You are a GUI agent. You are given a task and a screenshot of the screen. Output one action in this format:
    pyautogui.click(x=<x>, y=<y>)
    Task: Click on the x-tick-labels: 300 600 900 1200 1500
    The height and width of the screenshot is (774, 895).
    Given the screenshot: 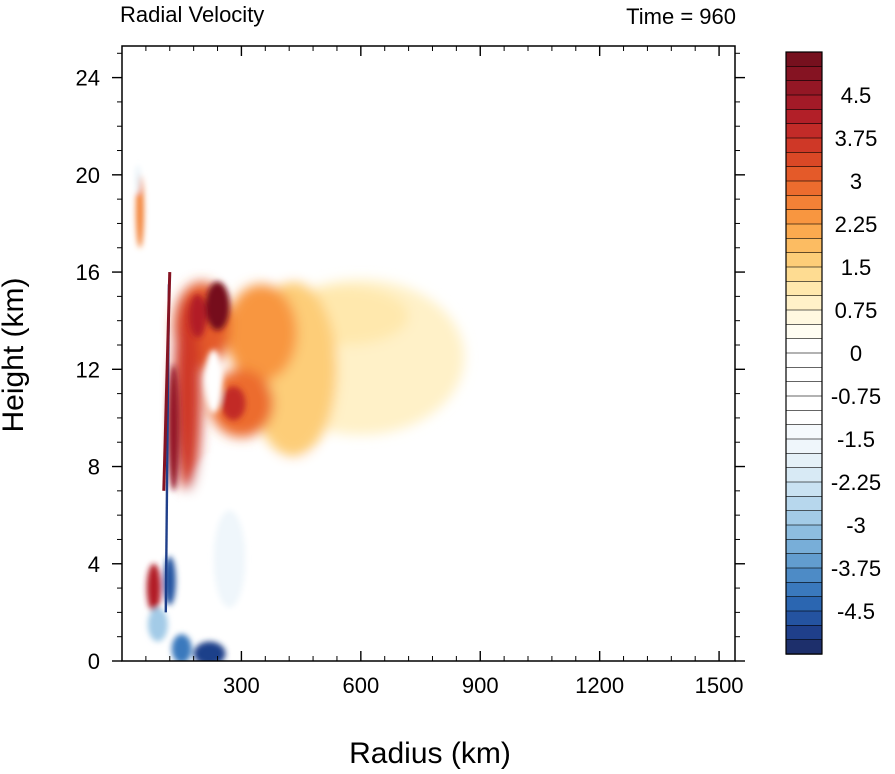 What is the action you would take?
    pyautogui.click(x=483, y=685)
    